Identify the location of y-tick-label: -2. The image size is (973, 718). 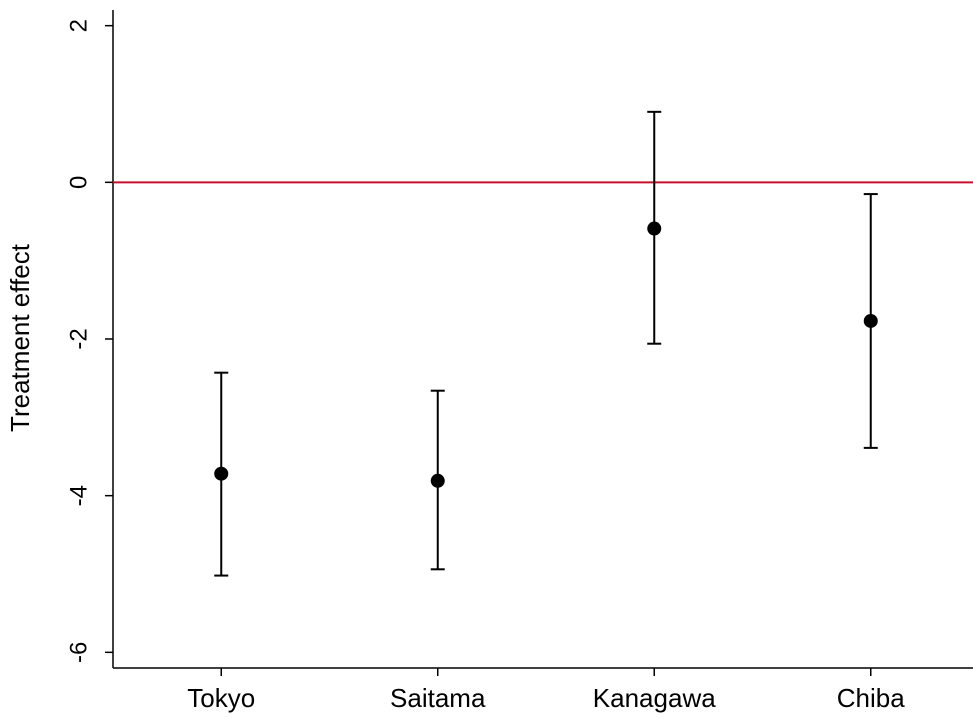
(78, 338).